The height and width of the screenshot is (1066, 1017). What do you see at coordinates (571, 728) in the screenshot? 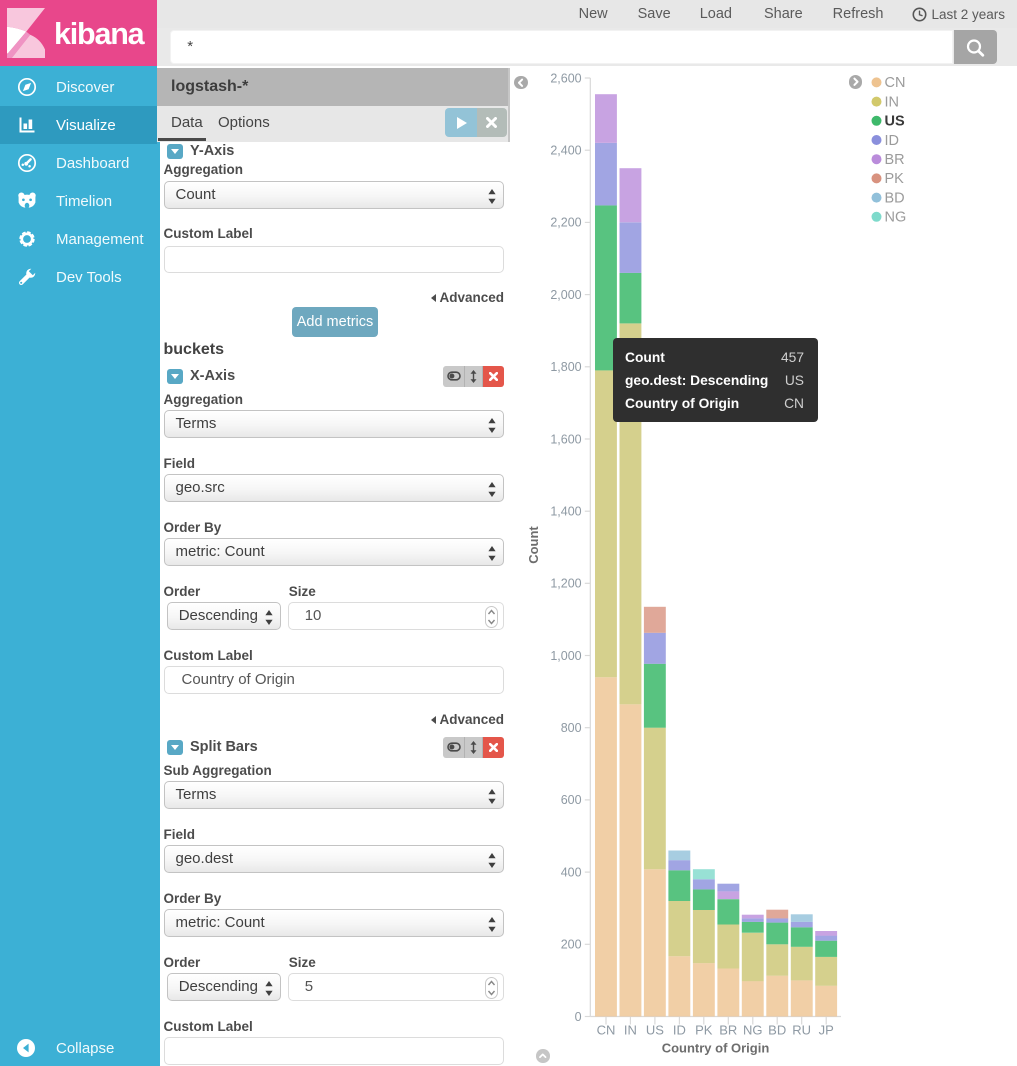
I see `svg-text: 800` at bounding box center [571, 728].